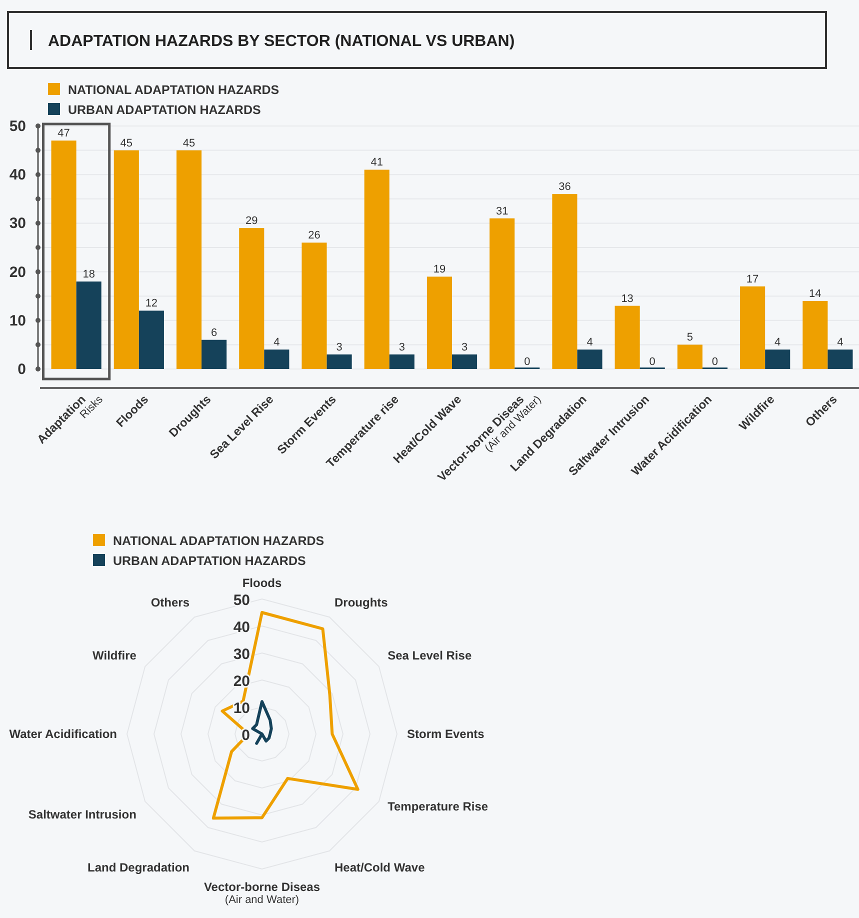 The height and width of the screenshot is (918, 859). What do you see at coordinates (627, 298) in the screenshot?
I see `data-label: 13` at bounding box center [627, 298].